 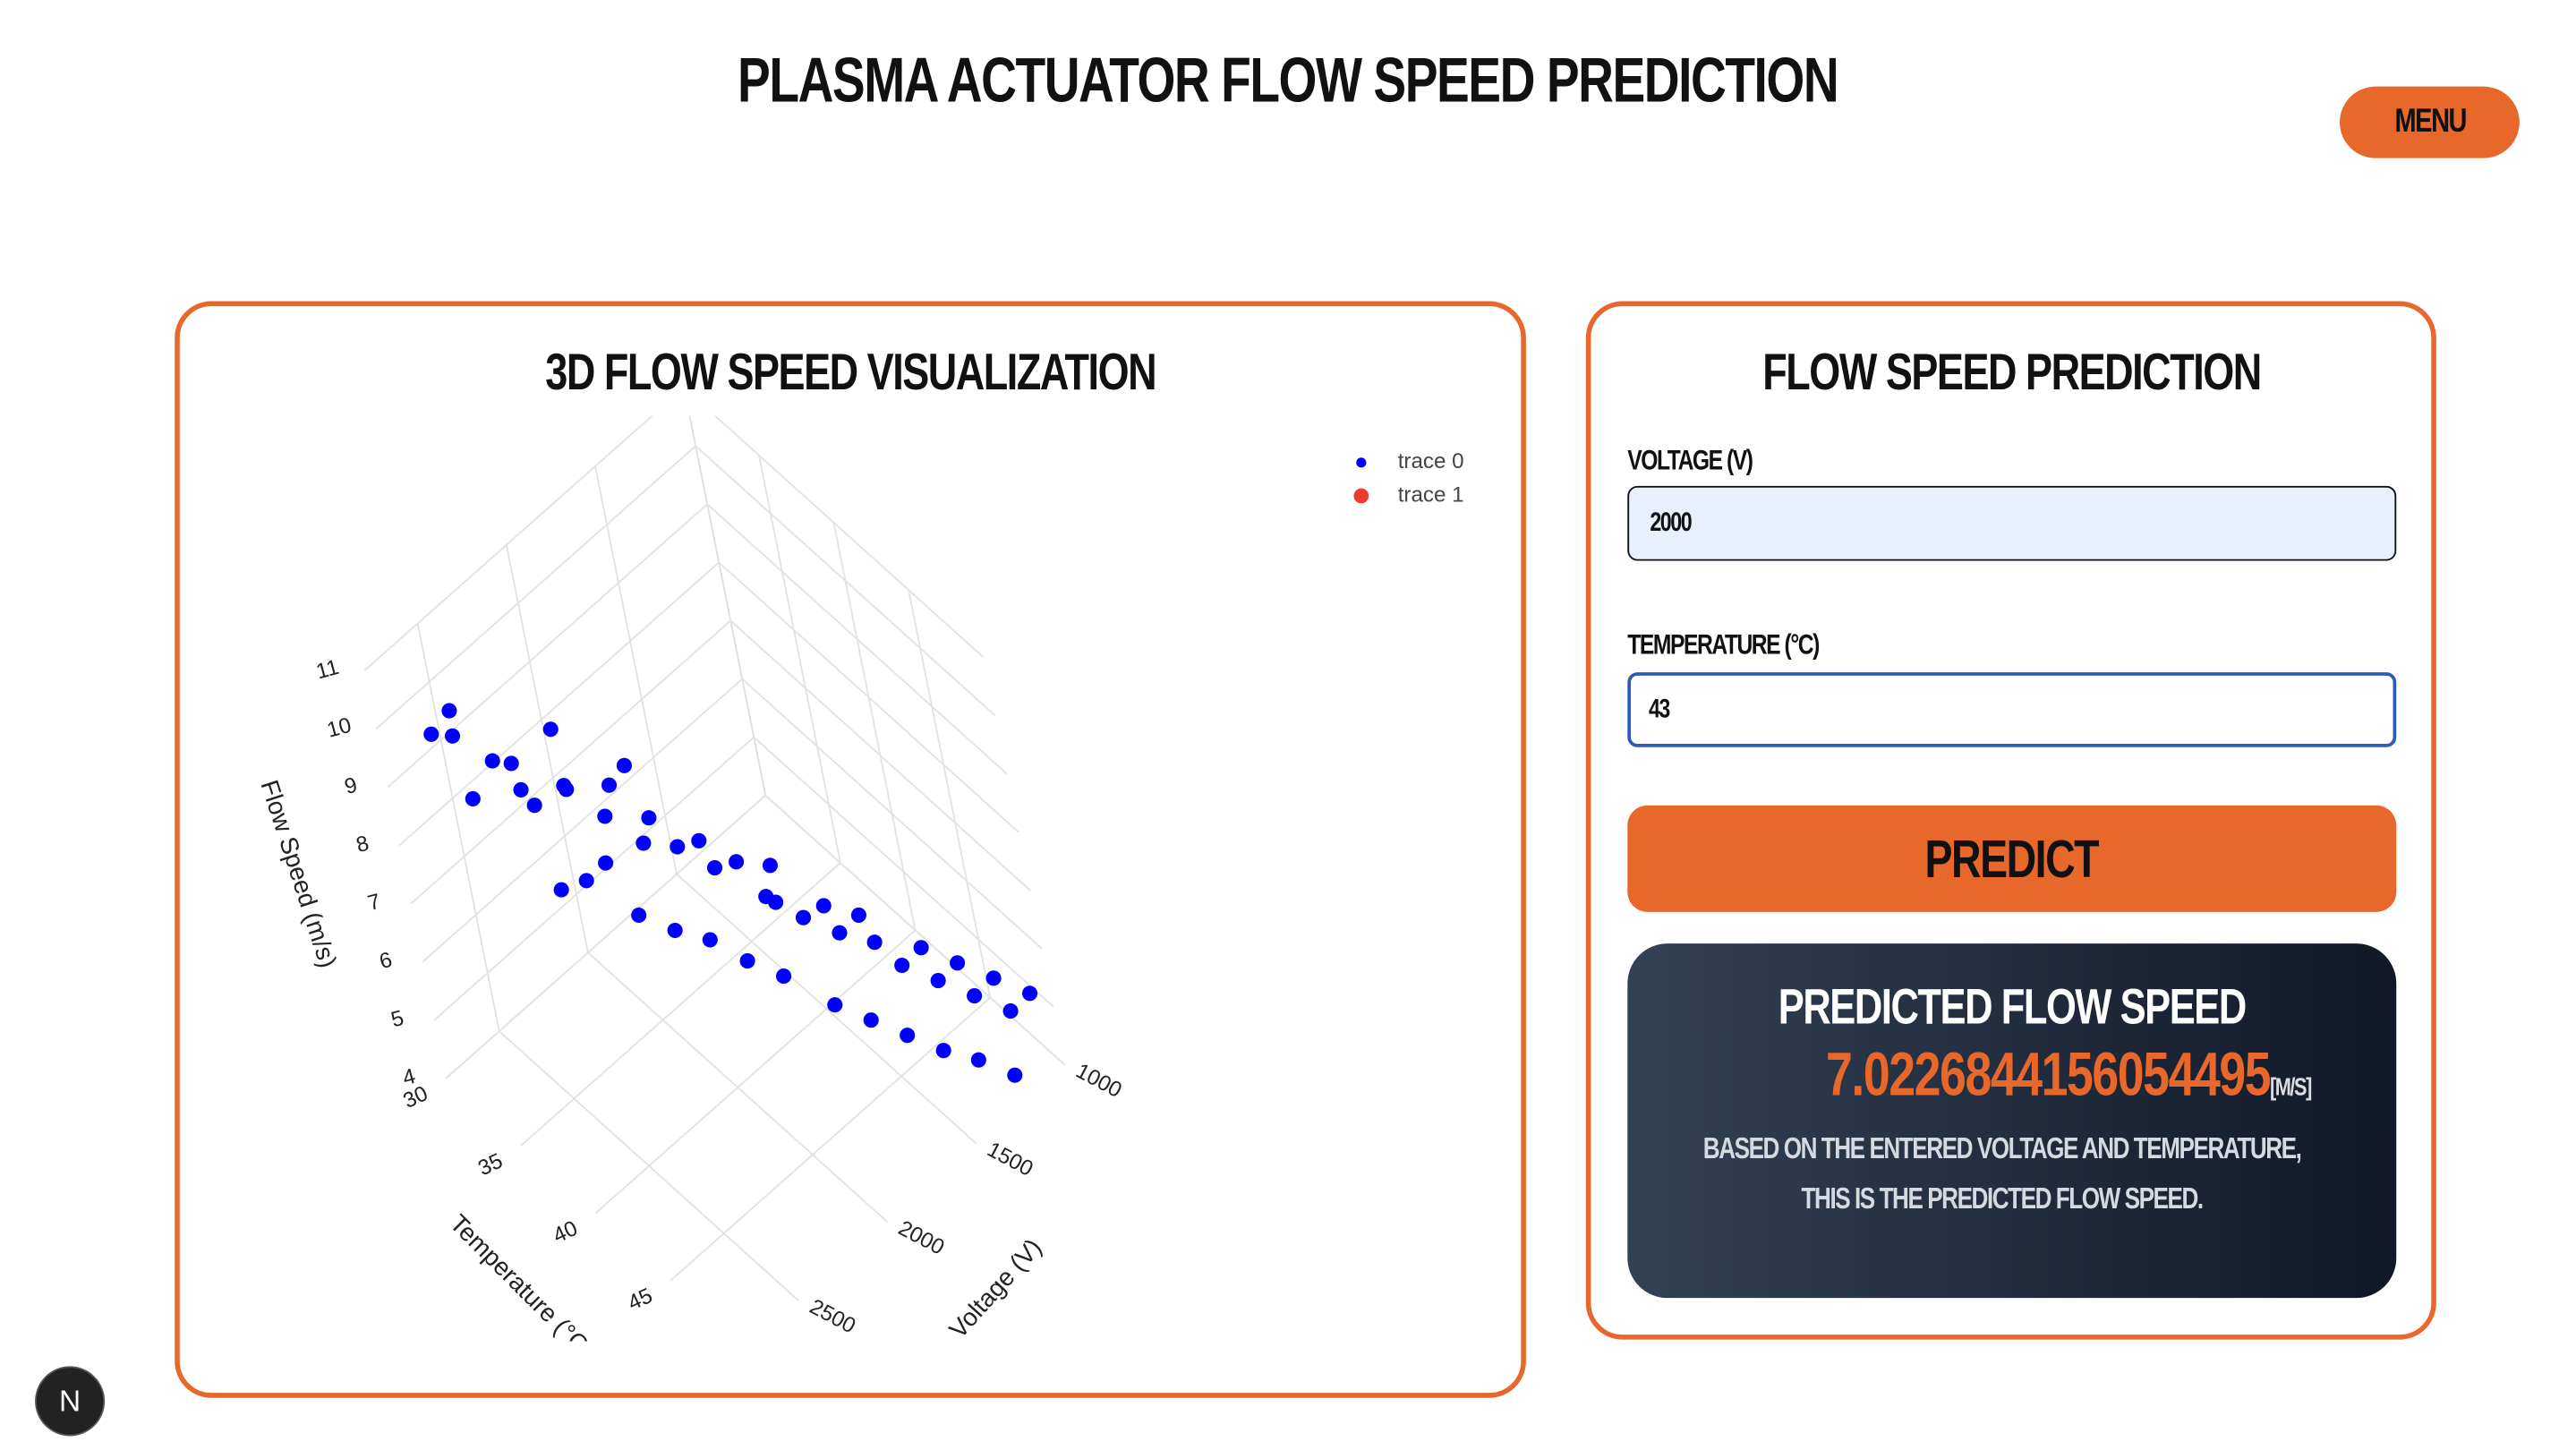 I want to click on framework-badge: N, so click(x=70, y=1401).